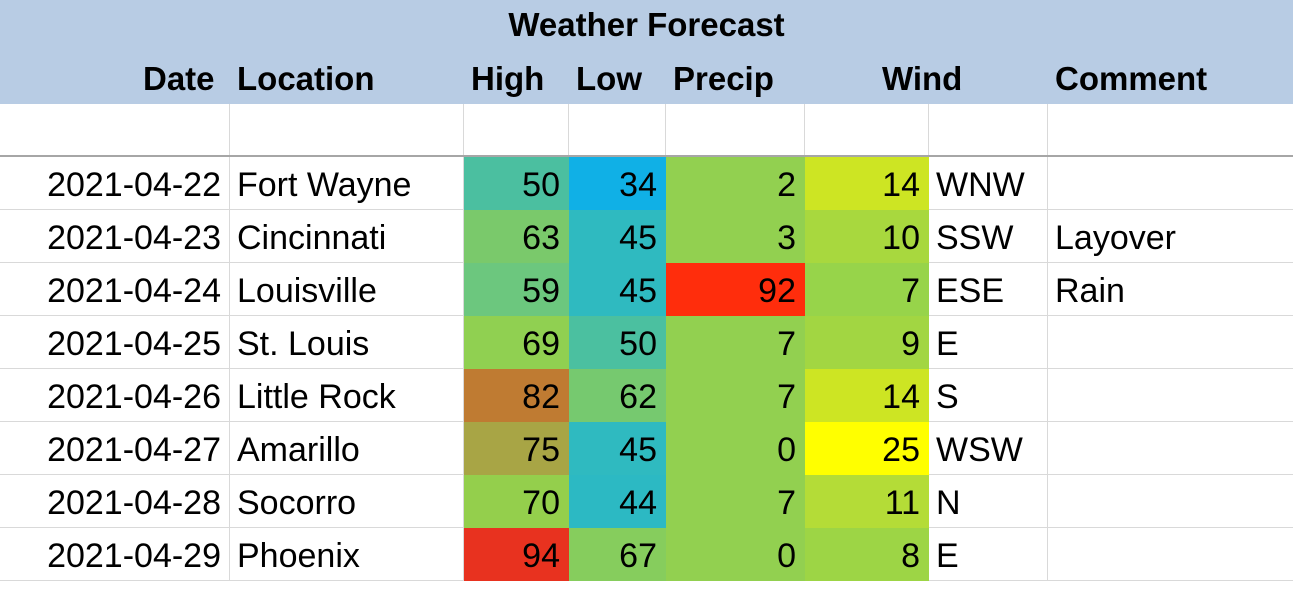 This screenshot has width=1293, height=589. Describe the element at coordinates (988, 448) in the screenshot. I see `dir-cell: WSW` at that location.